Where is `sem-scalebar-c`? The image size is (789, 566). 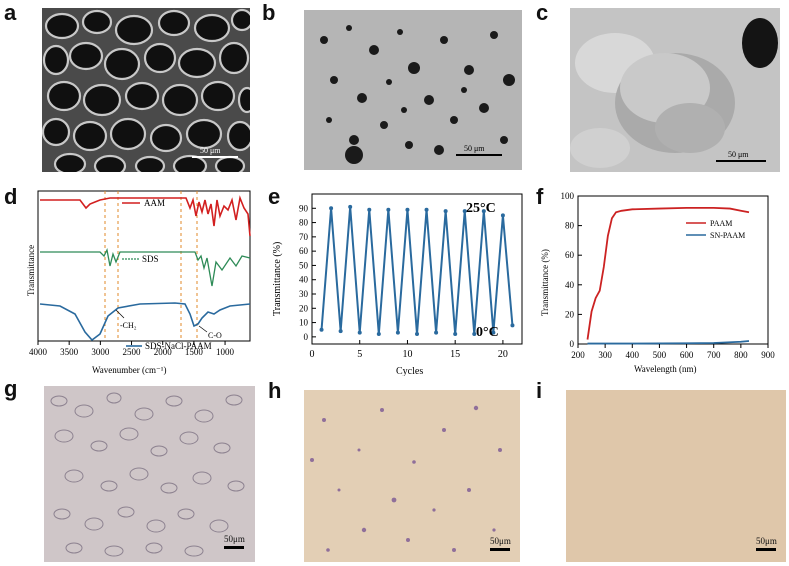 sem-scalebar-c is located at coordinates (741, 161).